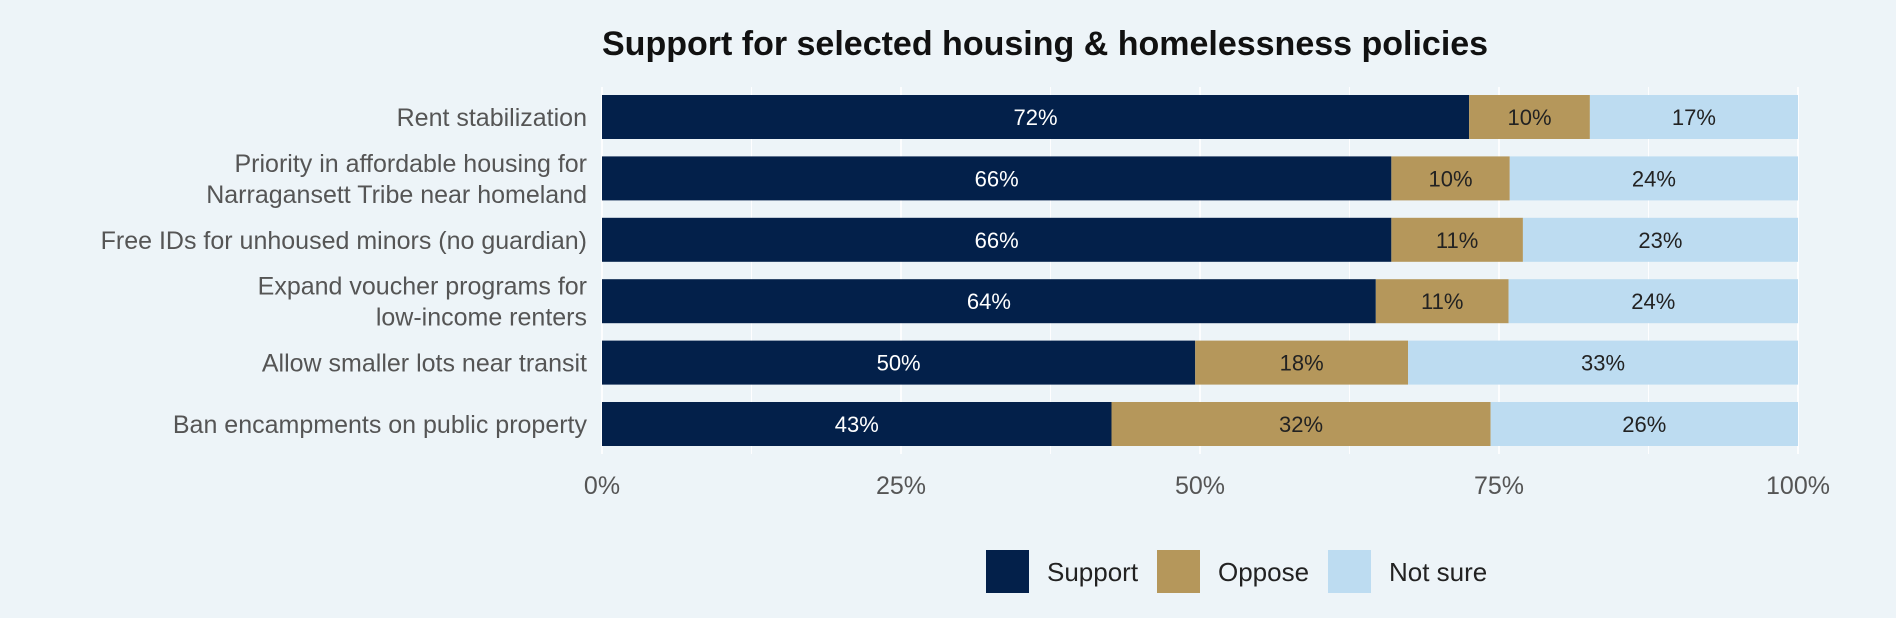  What do you see at coordinates (424, 364) in the screenshot?
I see `category-label: Allow smaller lots near transit` at bounding box center [424, 364].